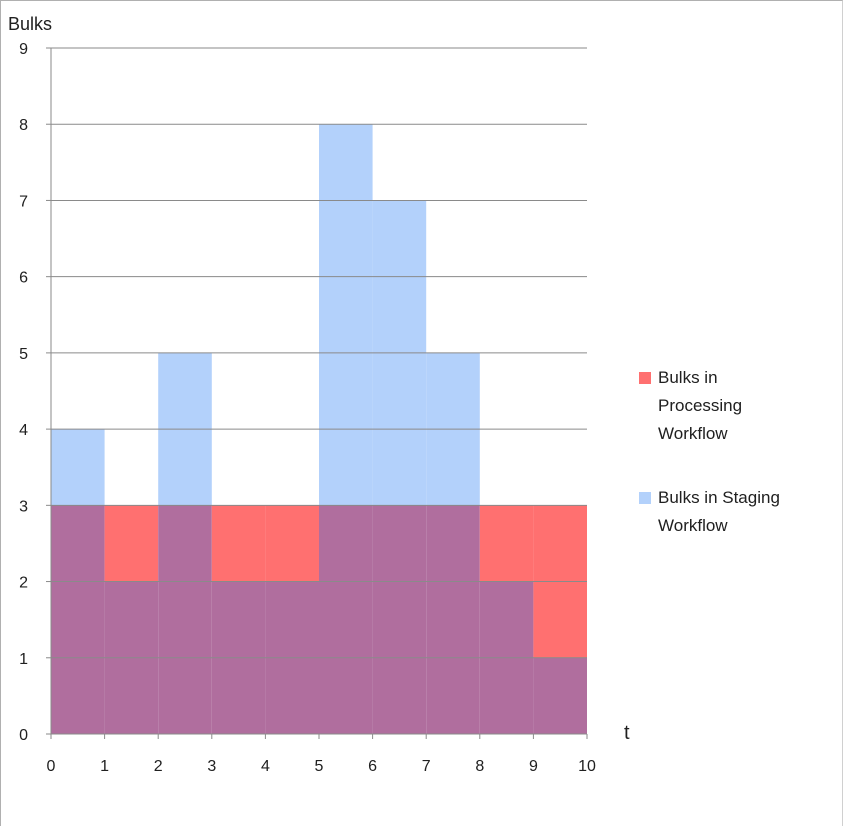  What do you see at coordinates (426, 766) in the screenshot?
I see `x-tick-label-7: 7` at bounding box center [426, 766].